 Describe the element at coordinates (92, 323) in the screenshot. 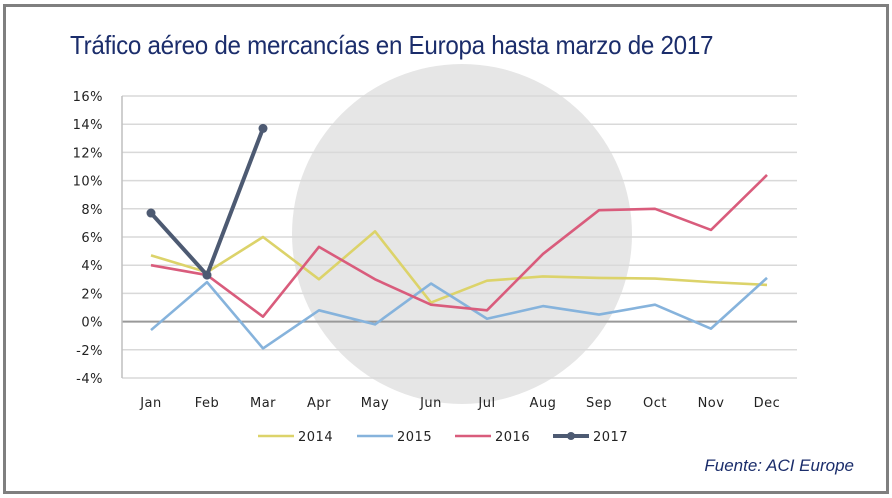

I see `y-tick-label: 0%` at that location.